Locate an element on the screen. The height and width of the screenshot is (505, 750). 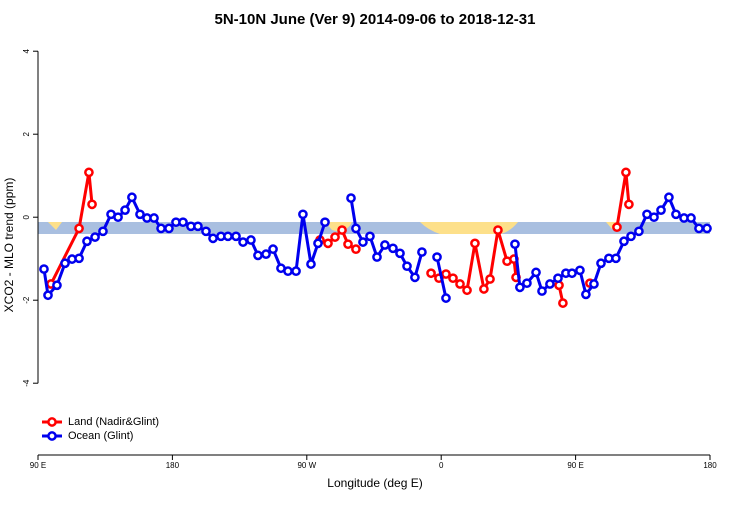
y-tick-label: -2 is located at coordinates (26, 300).